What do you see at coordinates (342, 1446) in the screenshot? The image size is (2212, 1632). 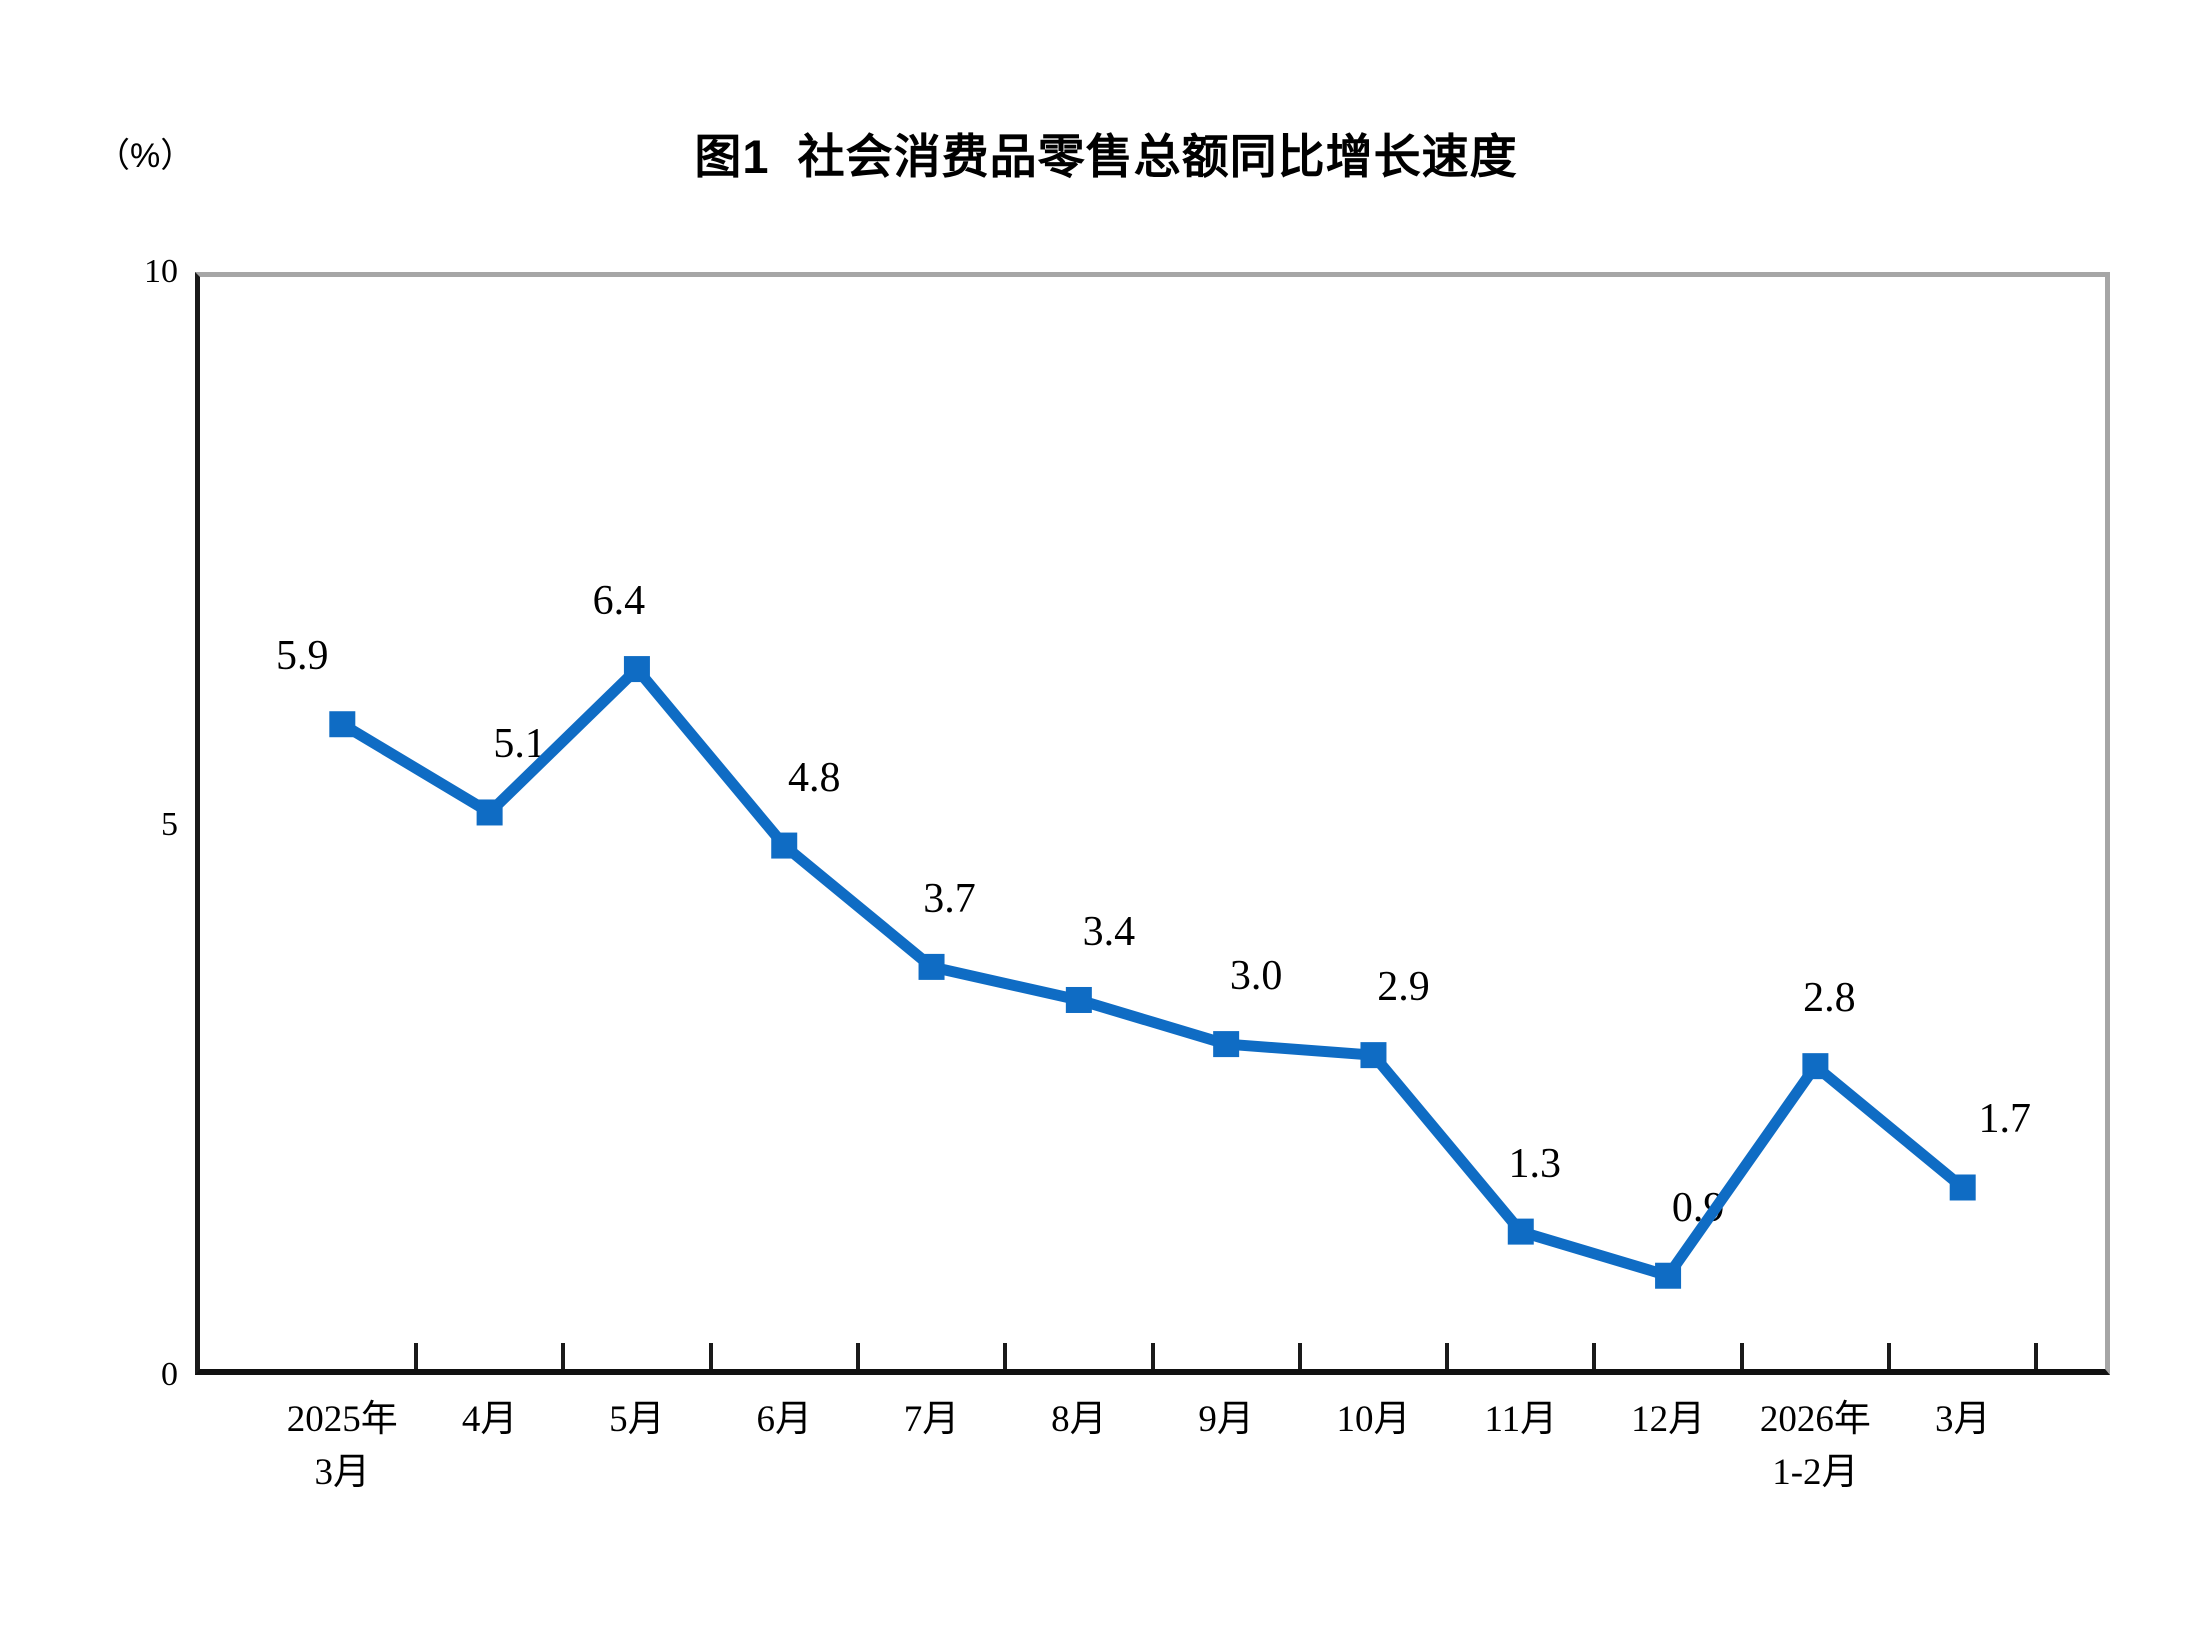 I see `x-axis-label: 2025年 3月` at bounding box center [342, 1446].